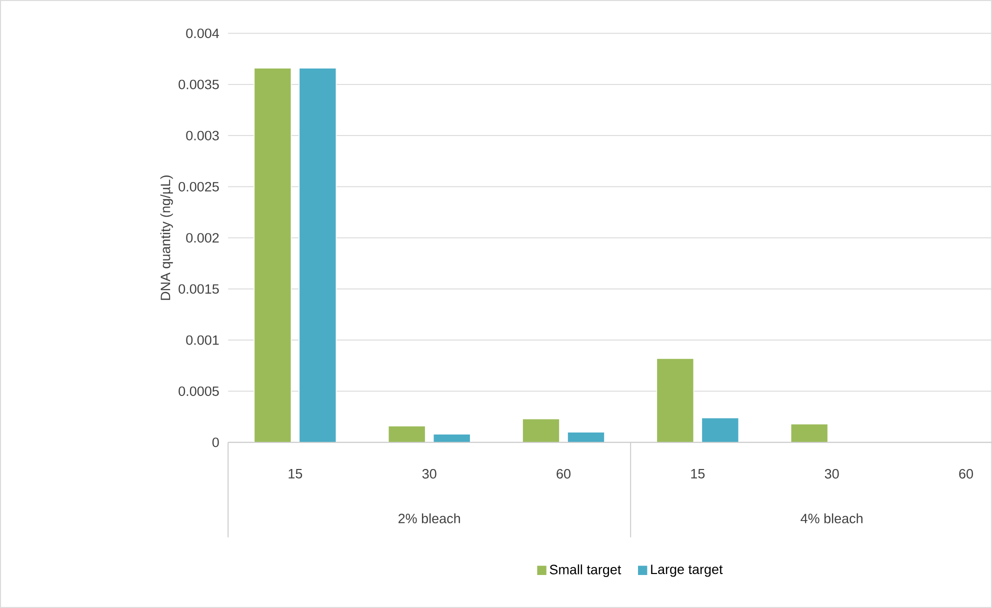 The image size is (992, 608). I want to click on y-tick-label: 0.003, so click(202, 135).